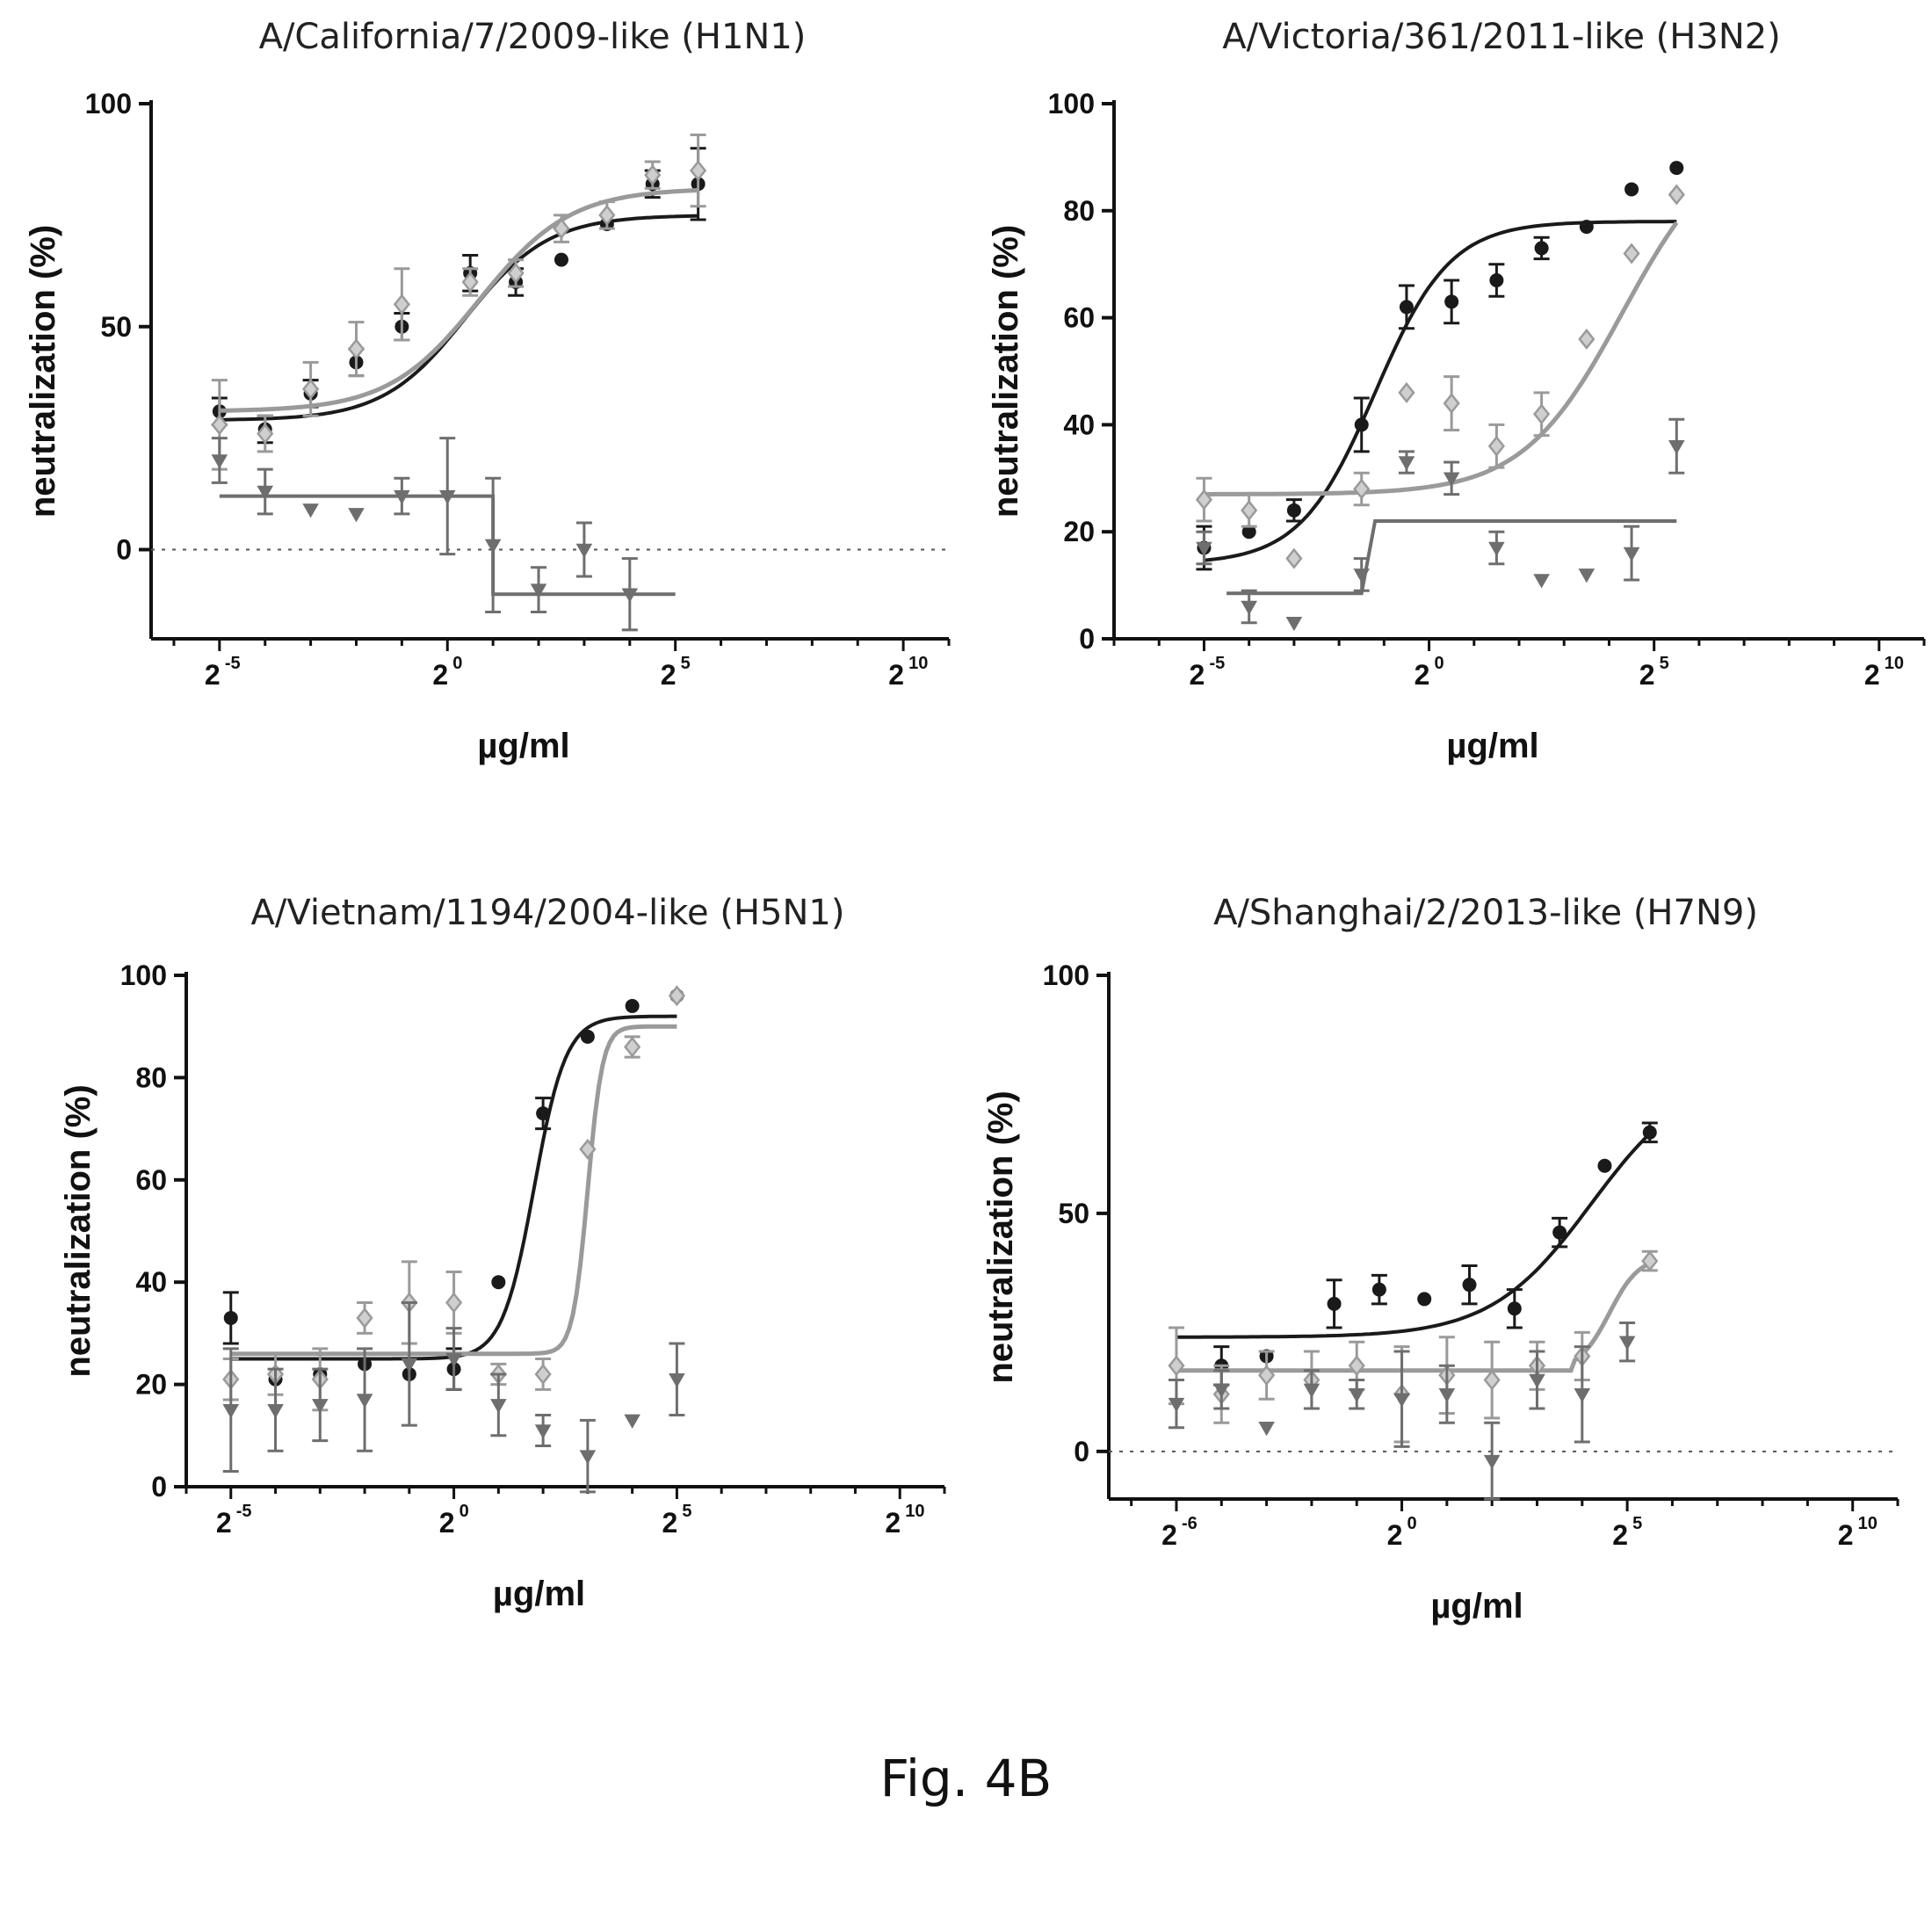 The width and height of the screenshot is (1932, 1912). I want to click on chart-title: A/Vietnam/1194/2004-like (H5N1), so click(548, 913).